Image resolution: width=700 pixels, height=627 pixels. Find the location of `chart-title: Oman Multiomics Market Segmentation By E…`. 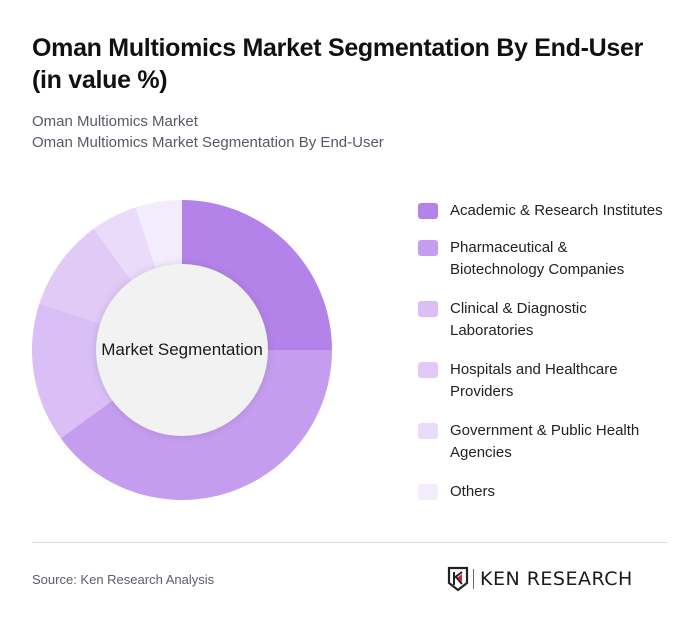

chart-title: Oman Multiomics Market Segmentation By E… is located at coordinates (338, 64).